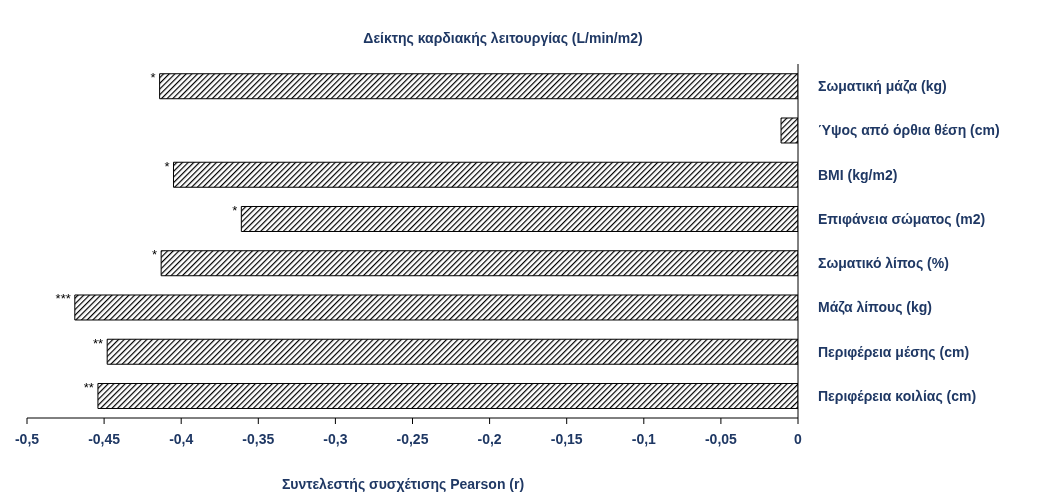  I want to click on x-tick-label: -0,15, so click(566, 438).